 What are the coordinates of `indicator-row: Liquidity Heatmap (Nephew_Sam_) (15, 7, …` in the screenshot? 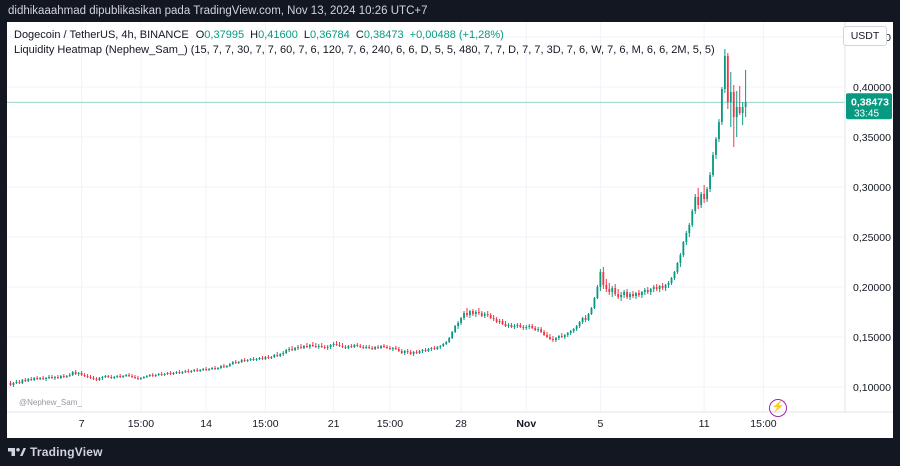 It's located at (364, 50).